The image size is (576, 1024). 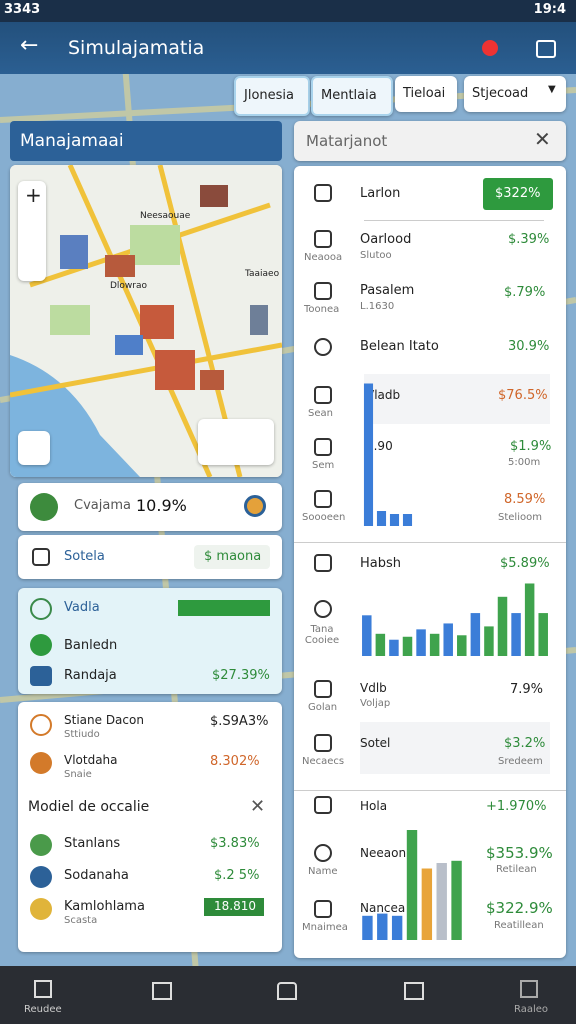 I want to click on search-box: Matarjanot ✕, so click(x=430, y=141).